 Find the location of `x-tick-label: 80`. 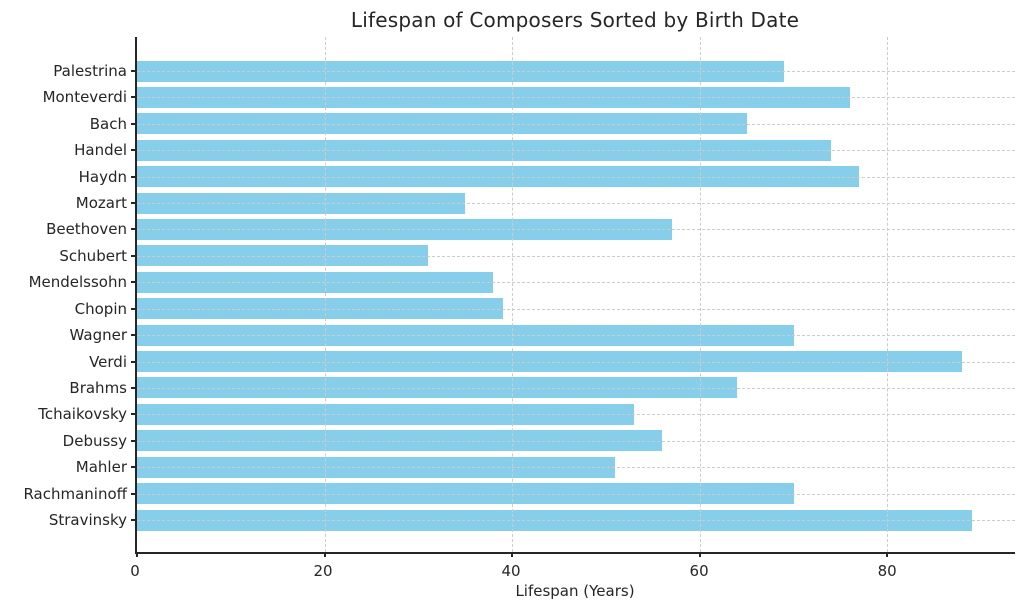

x-tick-label: 80 is located at coordinates (887, 571).